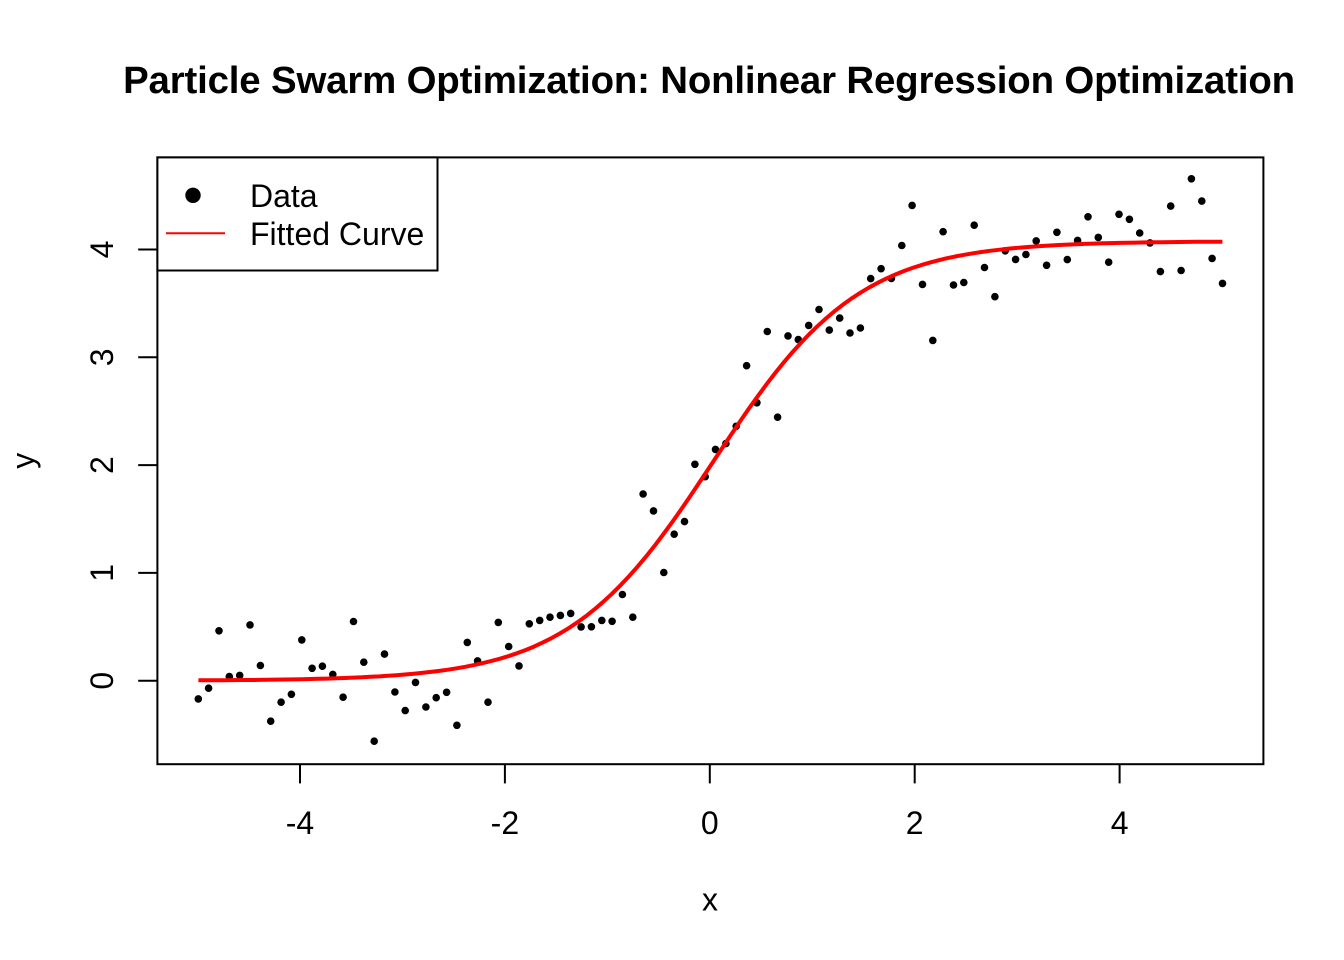 The image size is (1344, 960). I want to click on svg-text: y, so click(23, 461).